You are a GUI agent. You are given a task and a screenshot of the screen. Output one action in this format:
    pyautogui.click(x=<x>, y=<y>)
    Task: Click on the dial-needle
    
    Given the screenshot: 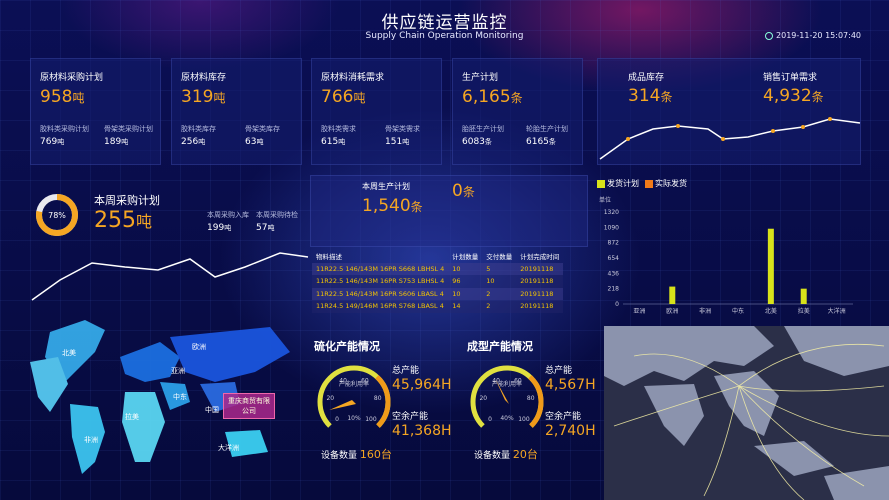 What is the action you would take?
    pyautogui.click(x=342, y=405)
    